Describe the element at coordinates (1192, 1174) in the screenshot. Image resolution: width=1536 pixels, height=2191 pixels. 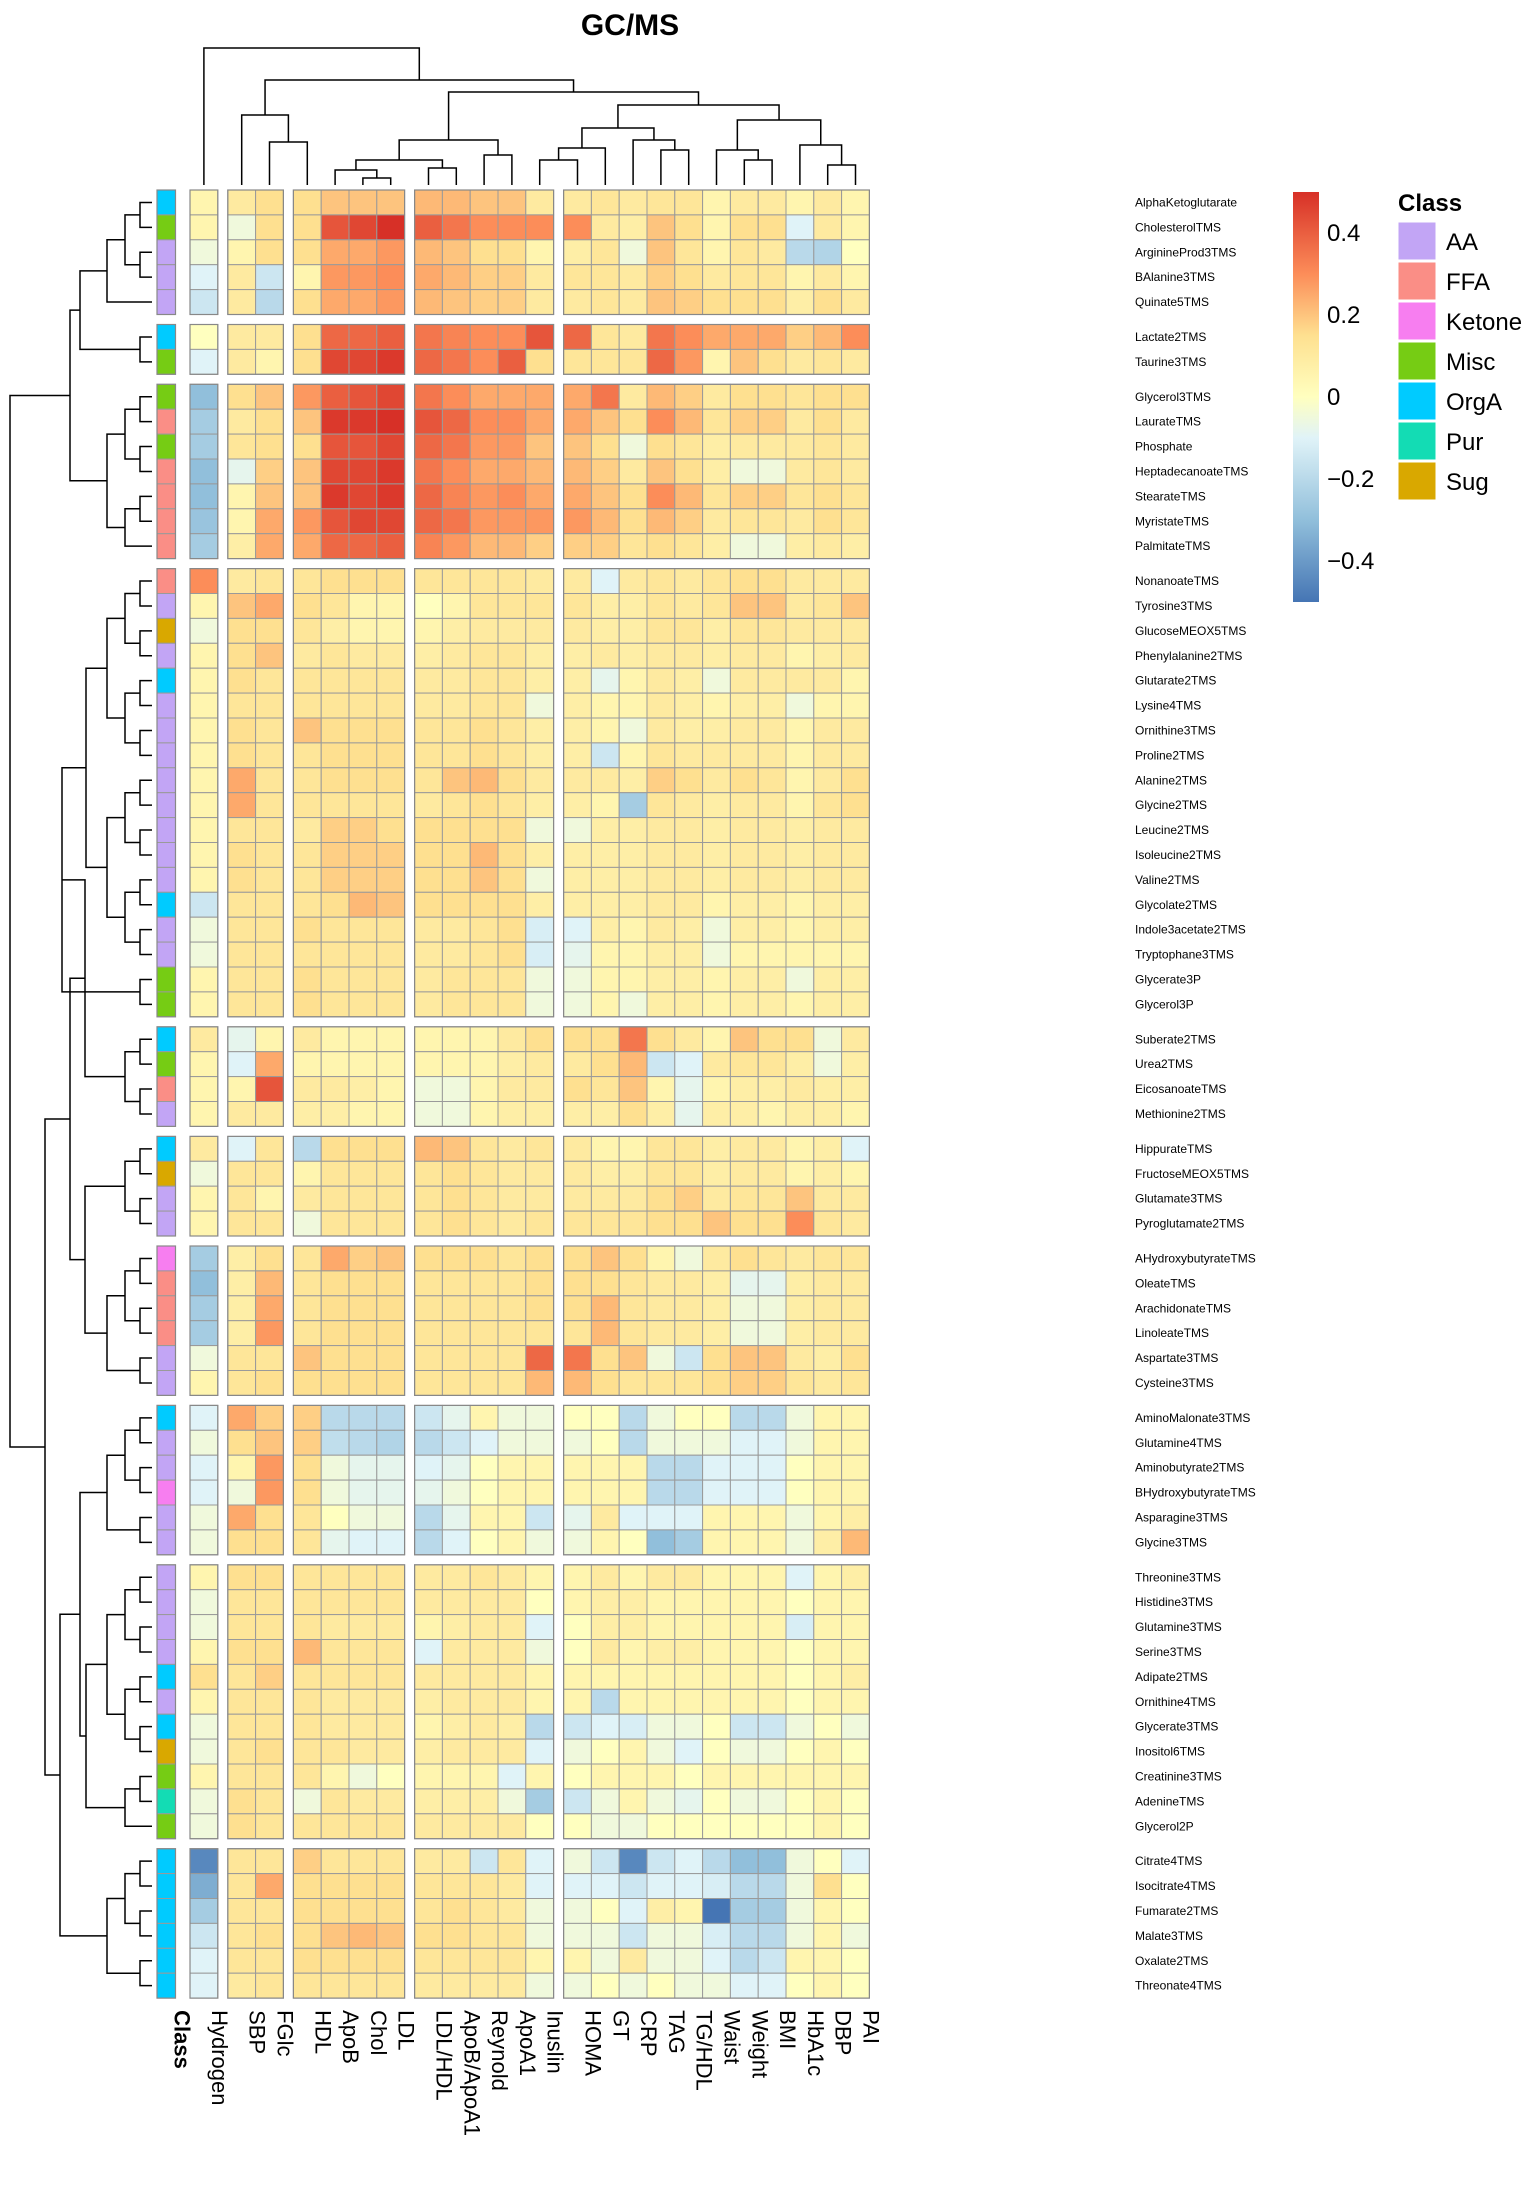
I see `row-label: FructoseMEOX5TMS` at that location.